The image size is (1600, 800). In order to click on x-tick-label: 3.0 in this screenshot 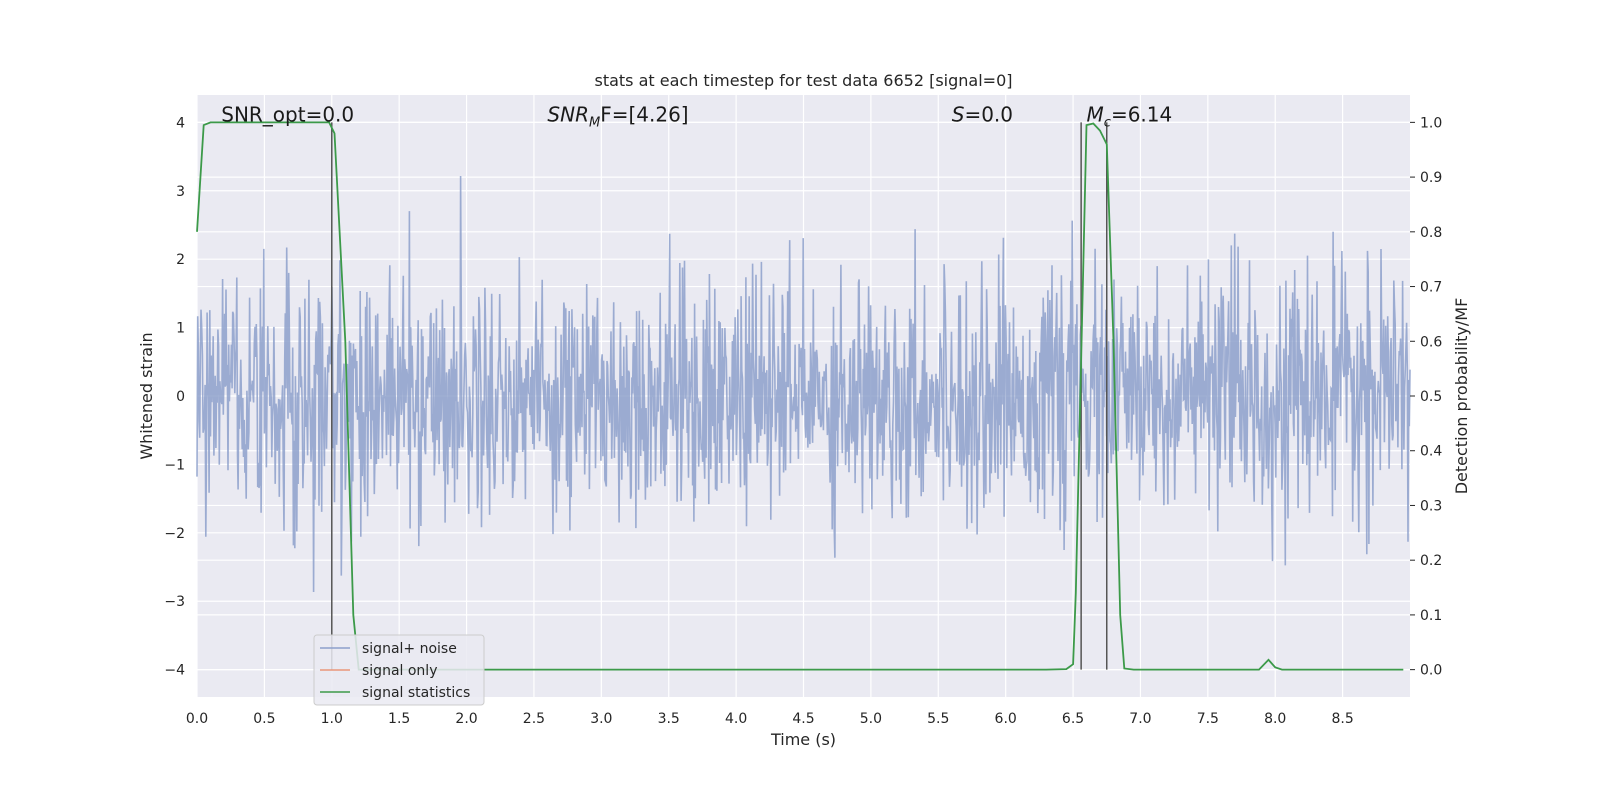, I will do `click(601, 719)`.